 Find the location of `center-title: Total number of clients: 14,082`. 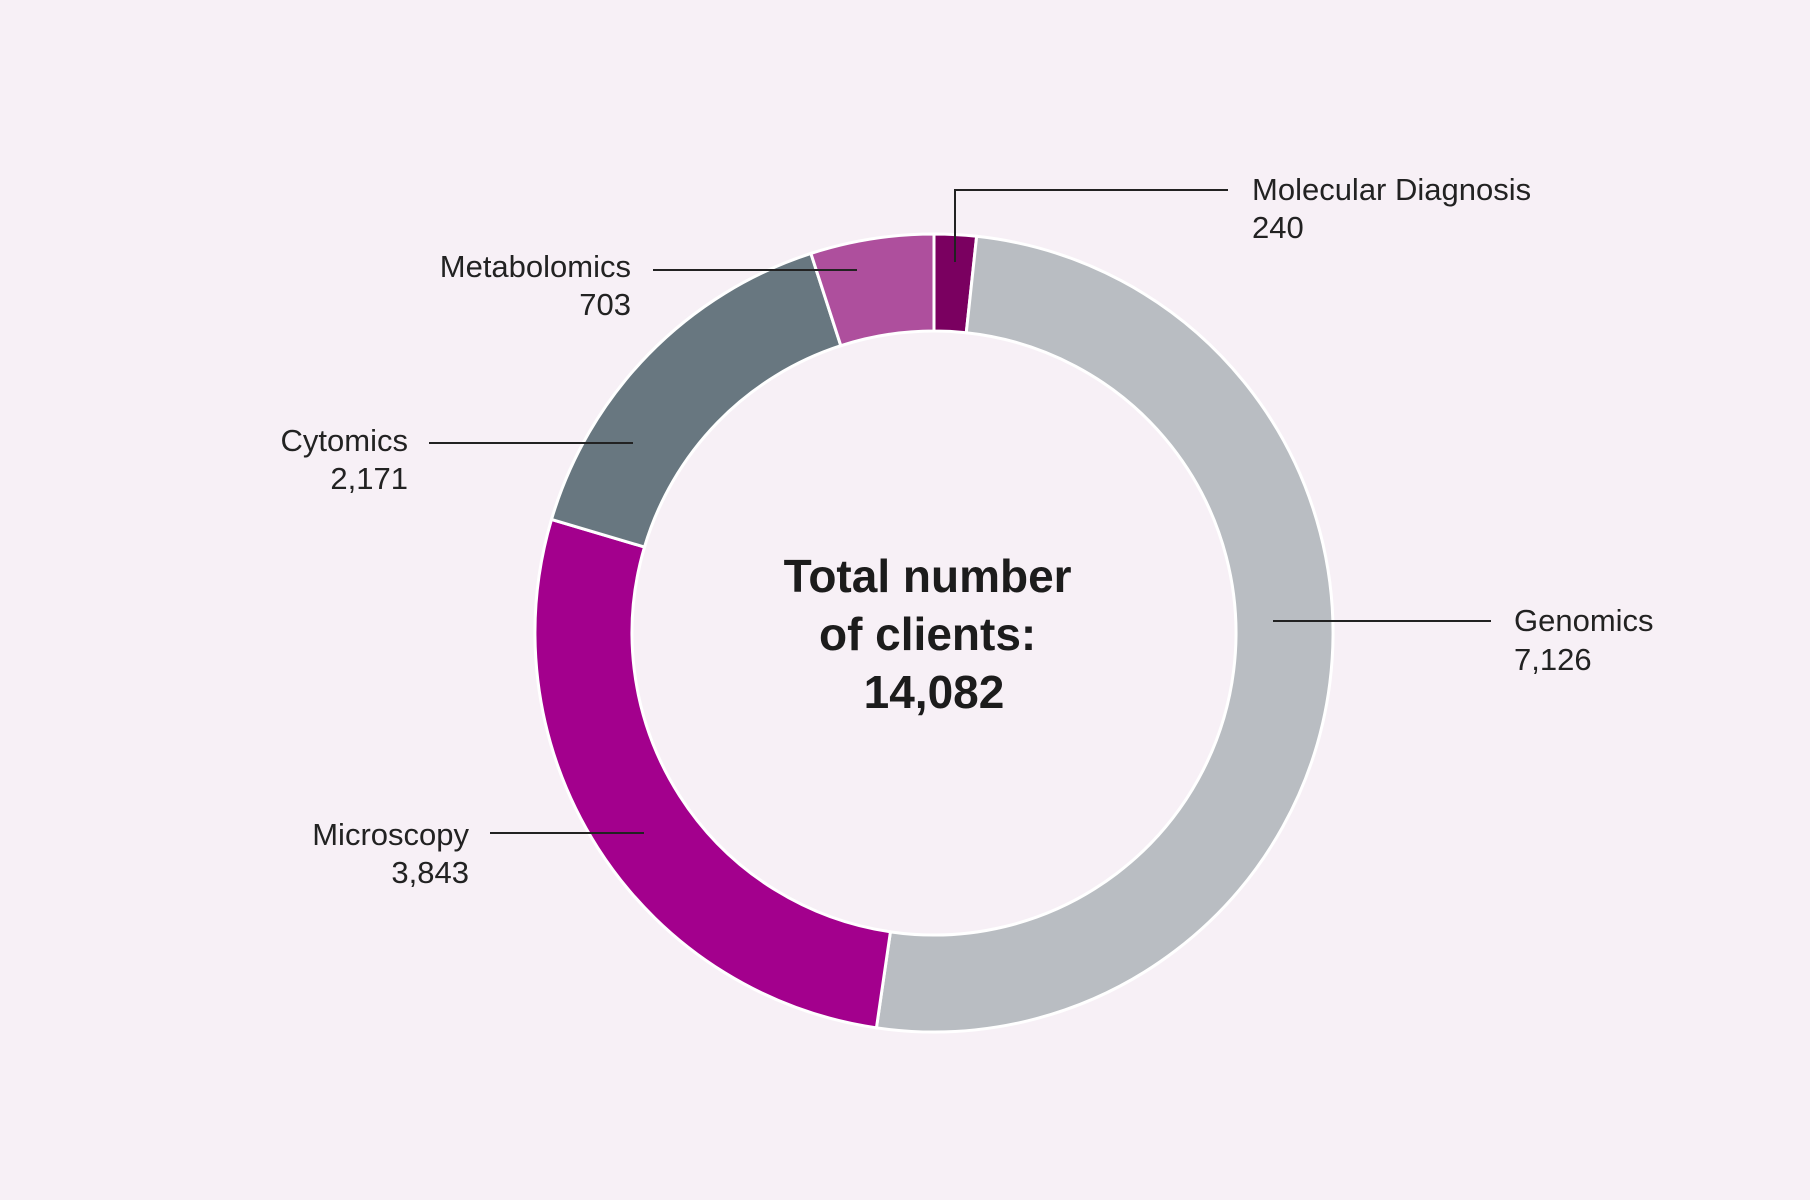

center-title: Total number of clients: 14,082 is located at coordinates (934, 634).